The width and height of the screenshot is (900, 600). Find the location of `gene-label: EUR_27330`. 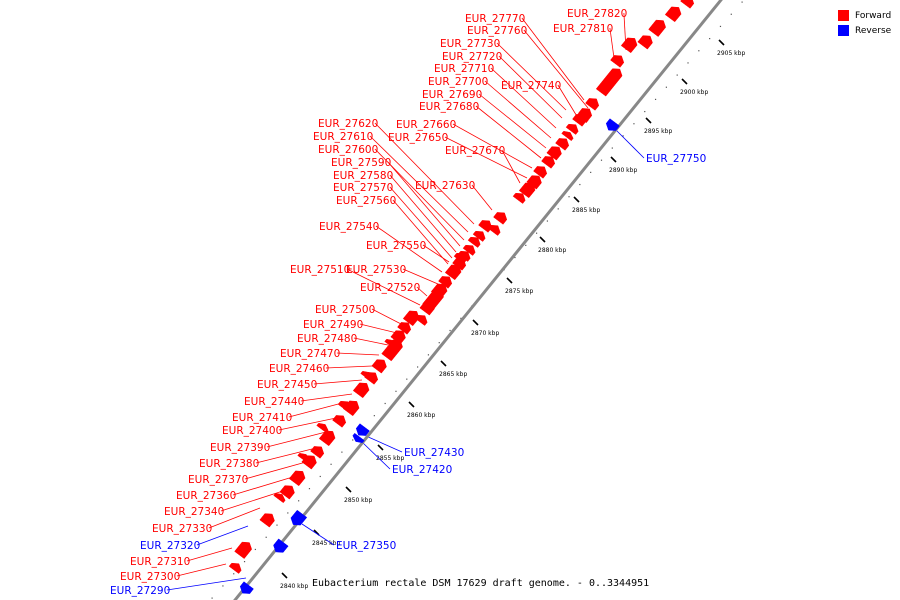

gene-label: EUR_27330 is located at coordinates (182, 529).